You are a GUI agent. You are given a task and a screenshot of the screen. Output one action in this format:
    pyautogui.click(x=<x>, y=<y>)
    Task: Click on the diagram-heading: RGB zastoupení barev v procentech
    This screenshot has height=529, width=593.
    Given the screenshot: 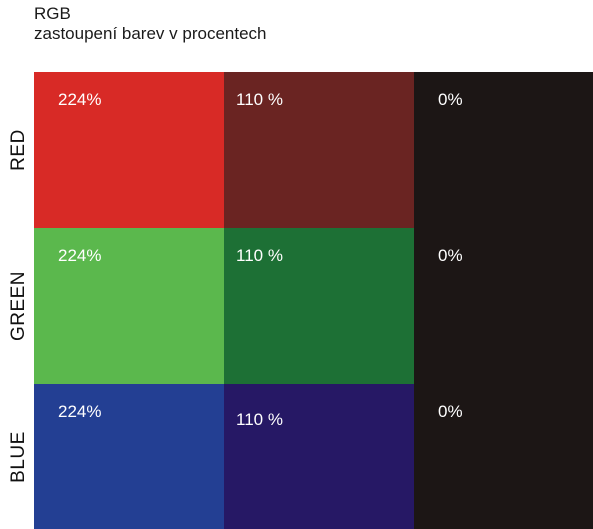 What is the action you would take?
    pyautogui.click(x=150, y=24)
    